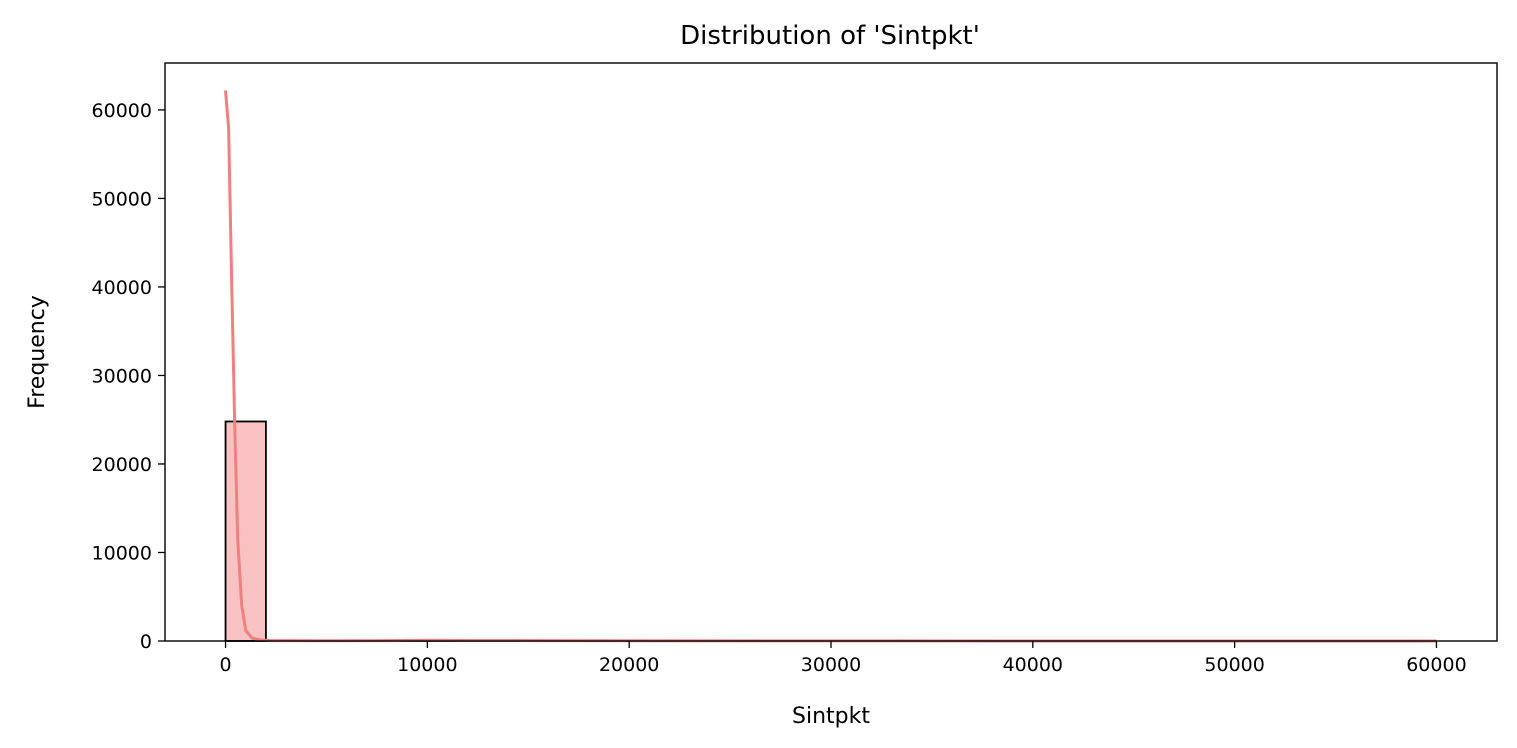  What do you see at coordinates (1234, 665) in the screenshot?
I see `x-tick-label-5: 50000` at bounding box center [1234, 665].